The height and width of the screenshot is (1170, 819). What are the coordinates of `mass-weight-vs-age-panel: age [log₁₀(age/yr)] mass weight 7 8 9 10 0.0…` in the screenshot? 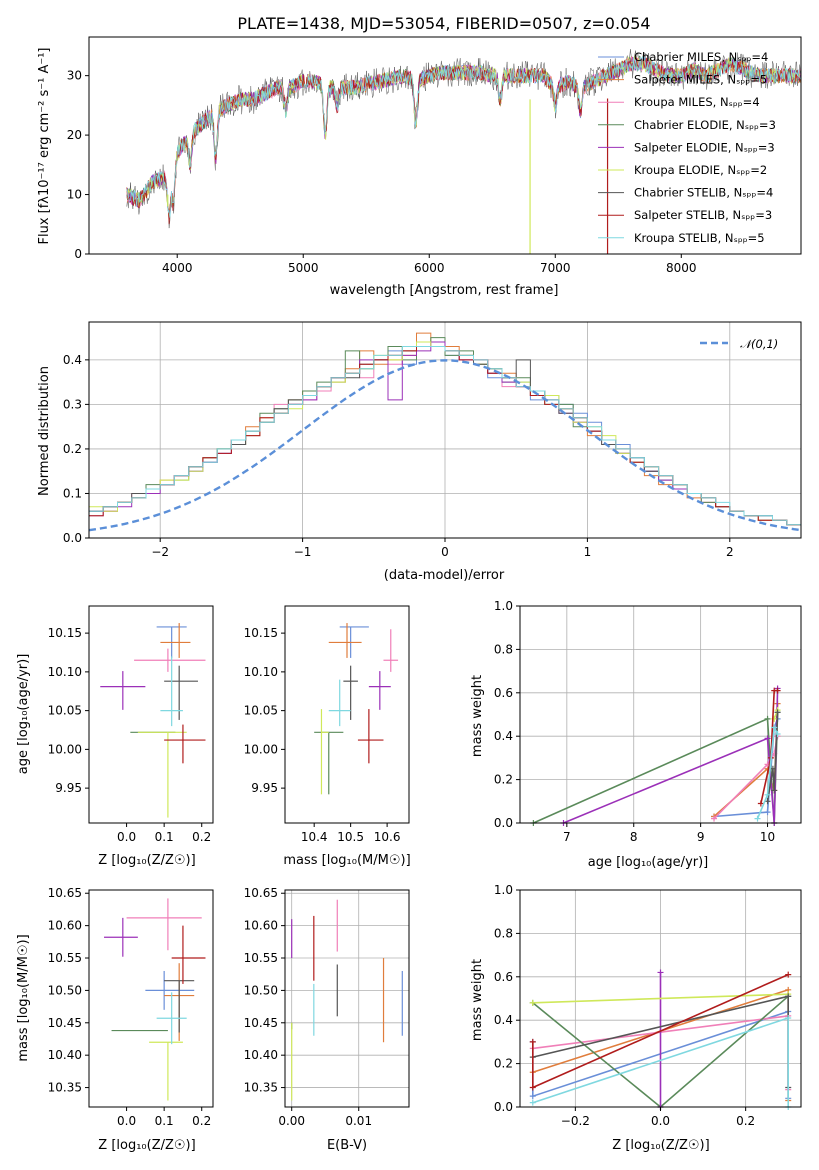 It's located at (636, 734).